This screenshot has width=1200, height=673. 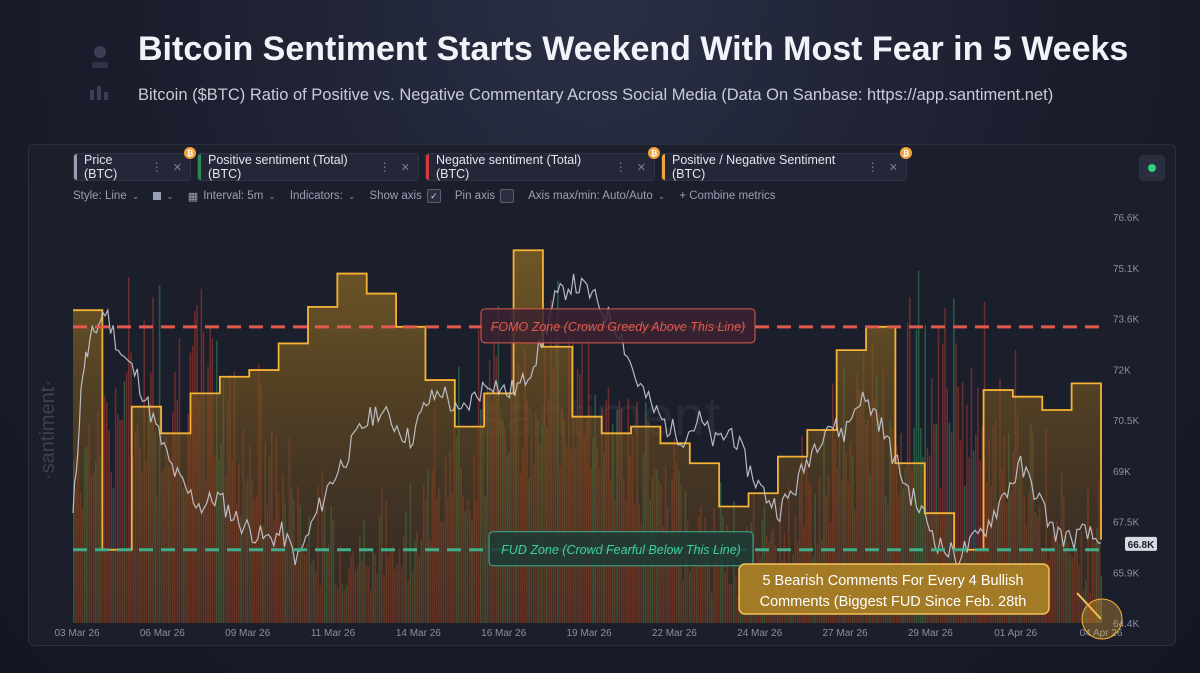 I want to click on metric-tab-label: Price (BTC), so click(x=101, y=167).